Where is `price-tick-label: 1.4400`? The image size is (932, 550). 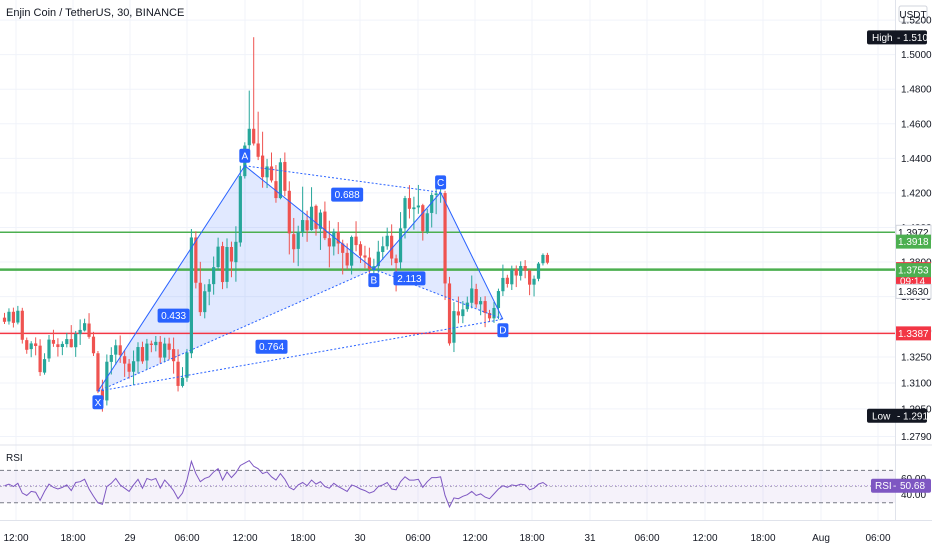 price-tick-label: 1.4400 is located at coordinates (916, 159).